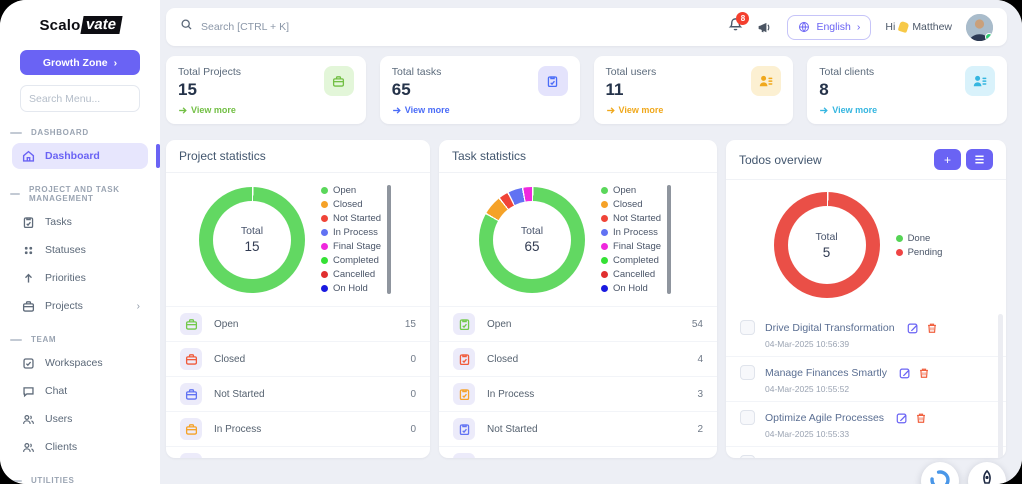 The height and width of the screenshot is (484, 1022). I want to click on todo-scrollbar, so click(1000, 386).